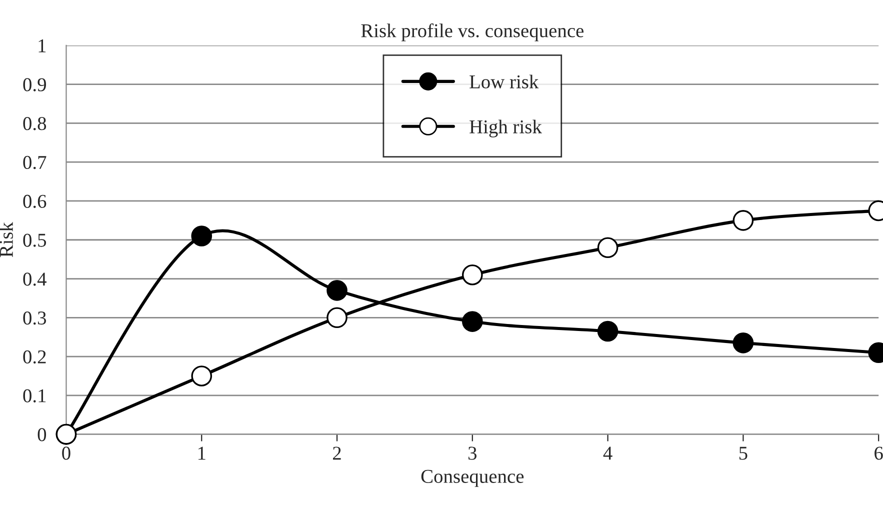 This screenshot has width=883, height=505. What do you see at coordinates (506, 129) in the screenshot?
I see `legend-label: High risk` at bounding box center [506, 129].